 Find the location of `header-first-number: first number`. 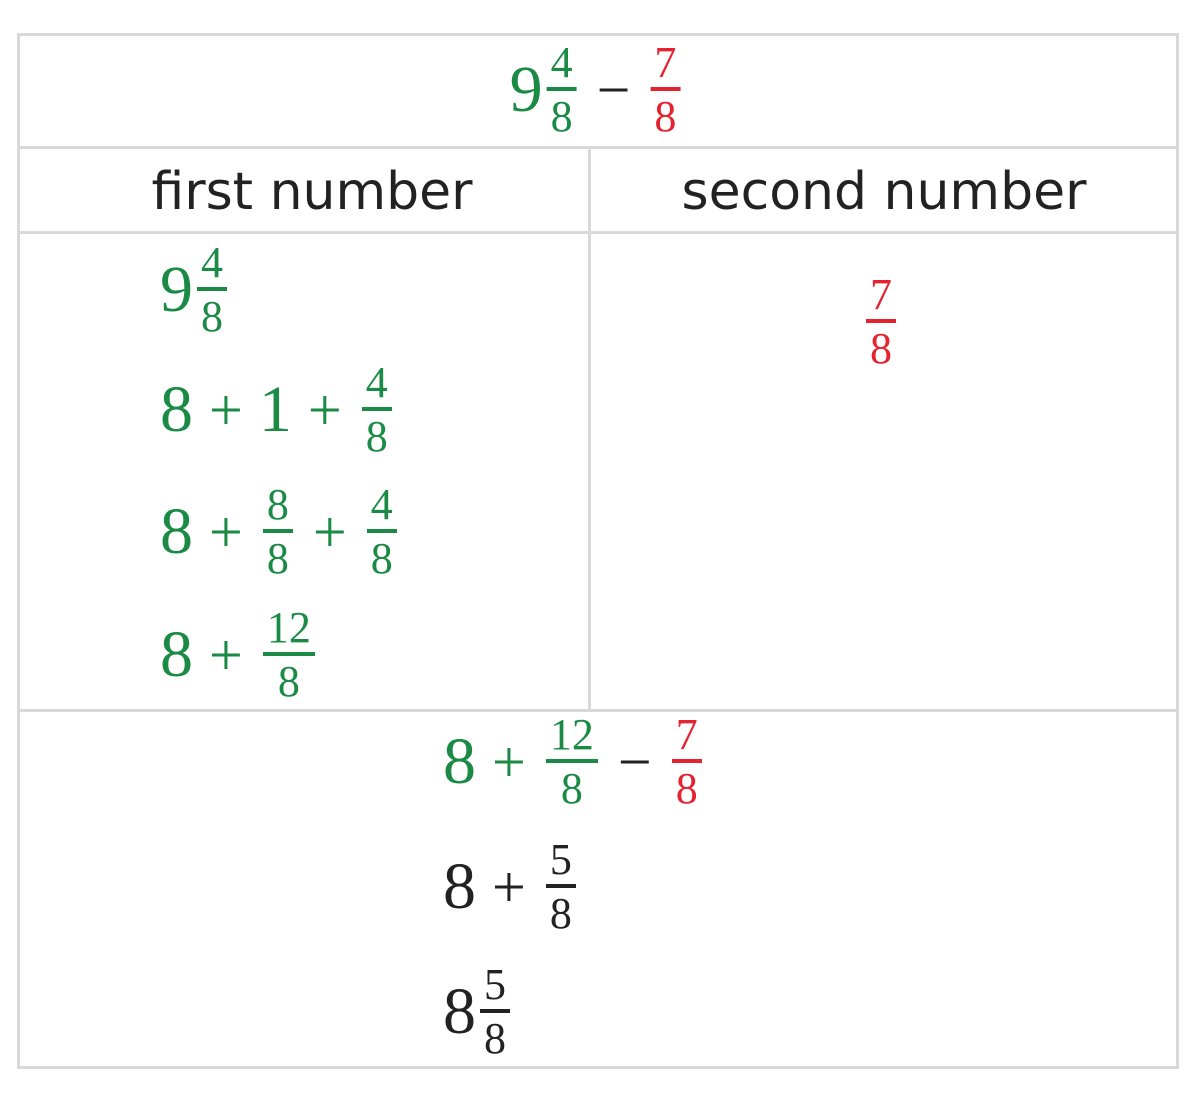

header-first-number: first number is located at coordinates (312, 192).